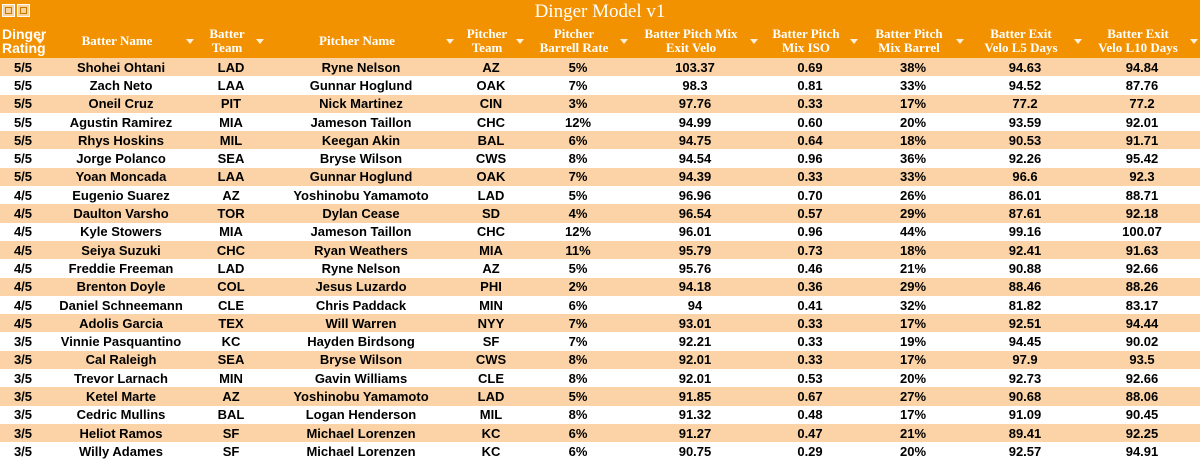  I want to click on table-cell: 44%, so click(913, 231).